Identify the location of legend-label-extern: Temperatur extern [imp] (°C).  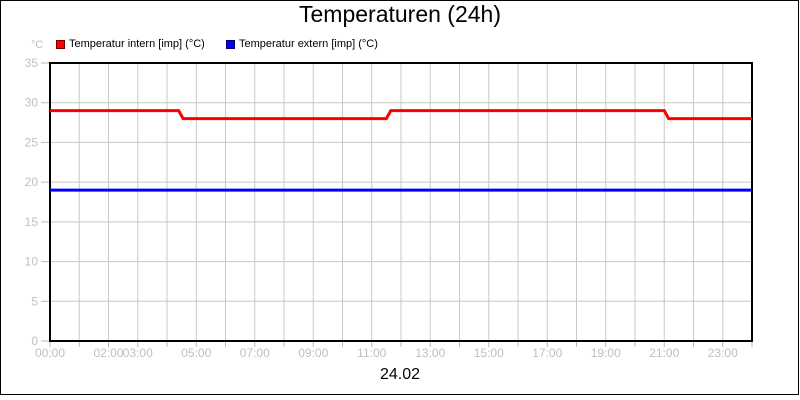
(308, 44).